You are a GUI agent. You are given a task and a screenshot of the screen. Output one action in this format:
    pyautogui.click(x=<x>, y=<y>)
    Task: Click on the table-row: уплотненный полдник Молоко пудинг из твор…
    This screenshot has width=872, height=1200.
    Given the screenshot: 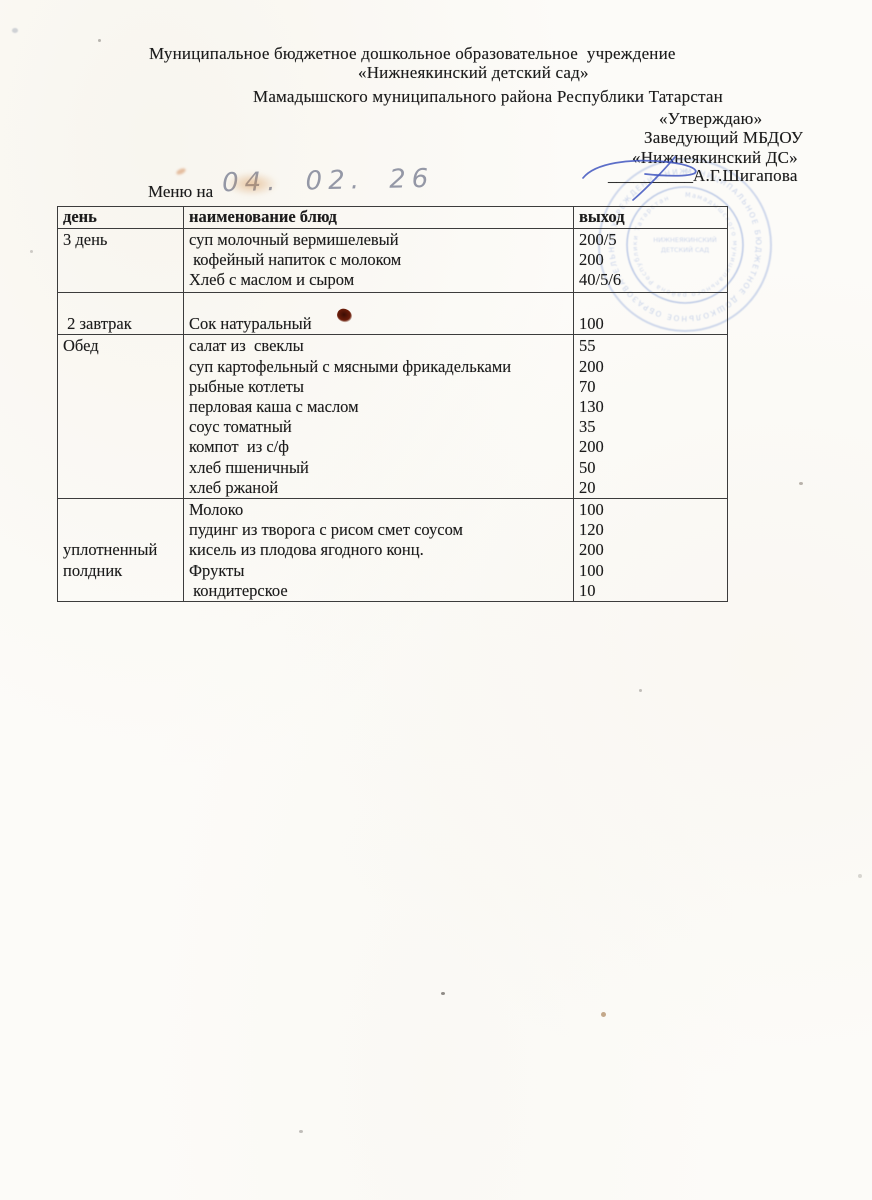 What is the action you would take?
    pyautogui.click(x=392, y=550)
    